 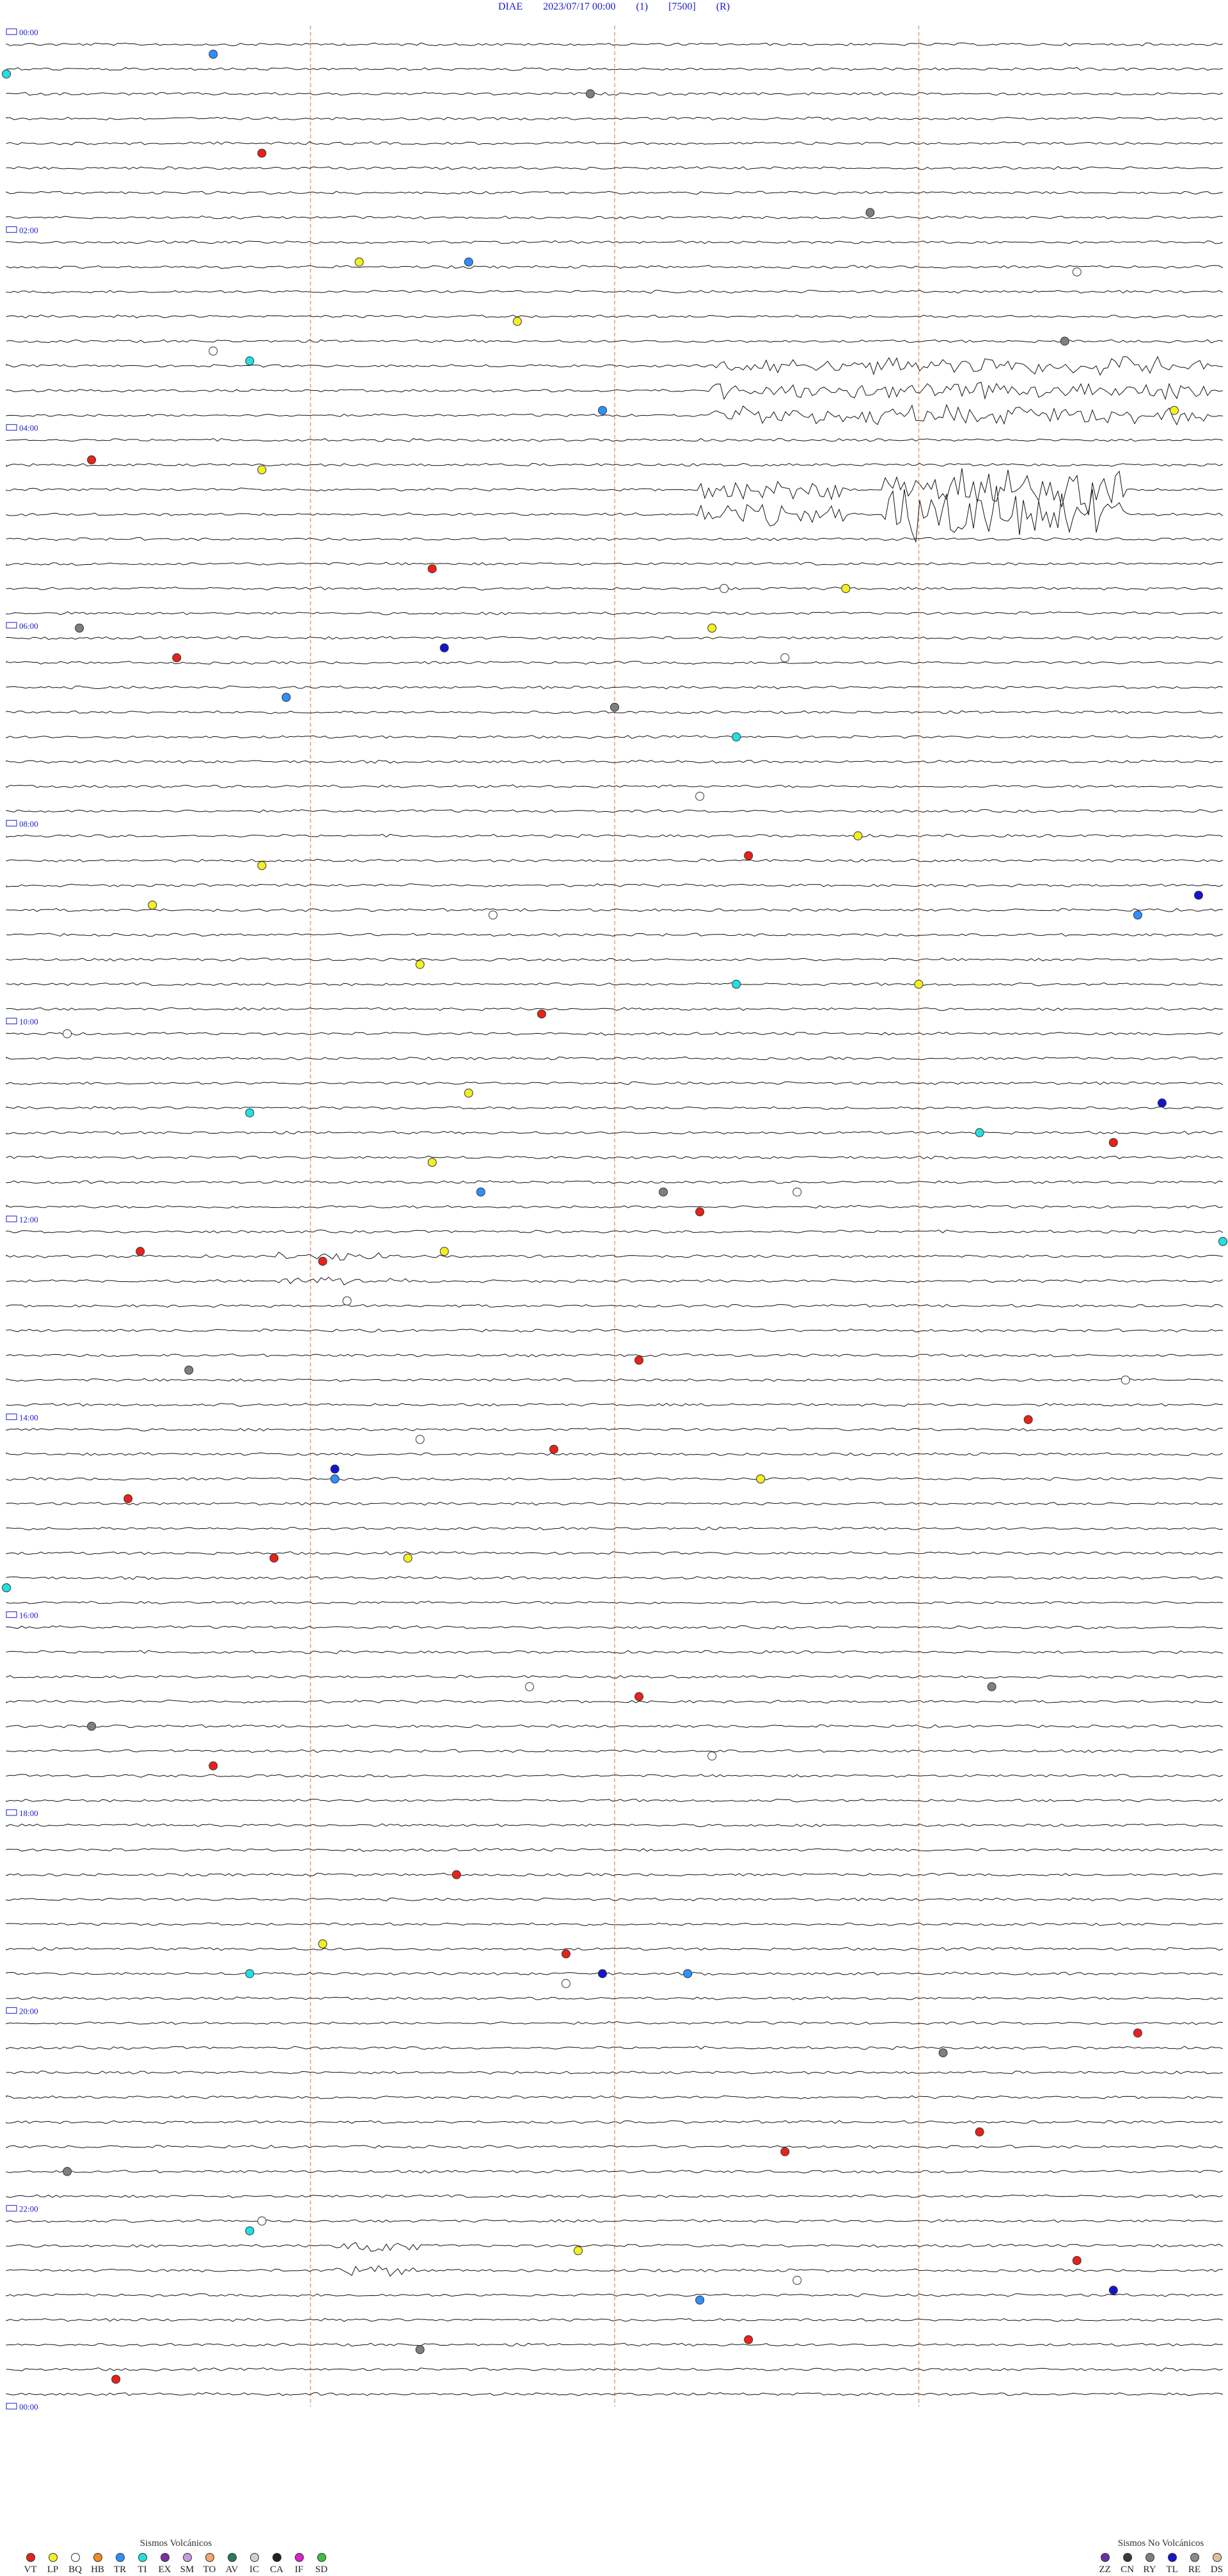 I want to click on time-label: 02:00, so click(x=28, y=230).